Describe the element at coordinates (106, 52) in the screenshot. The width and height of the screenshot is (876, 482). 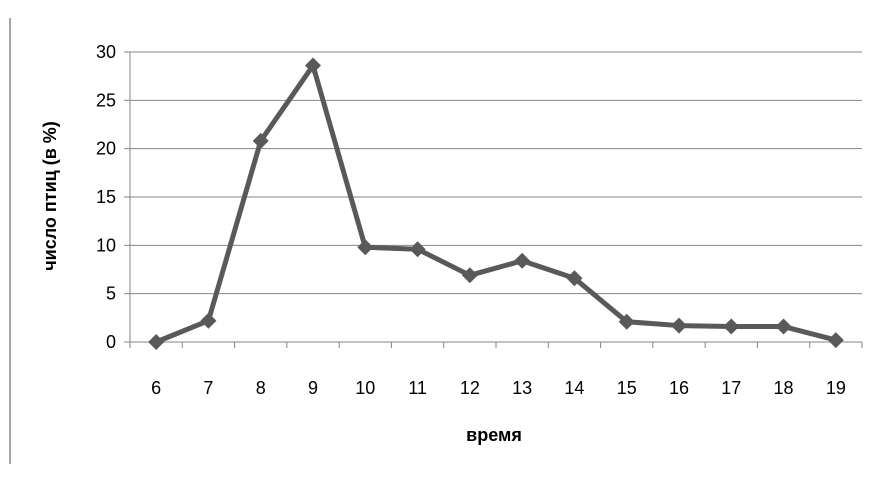
I see `y-tick-label: 30` at that location.